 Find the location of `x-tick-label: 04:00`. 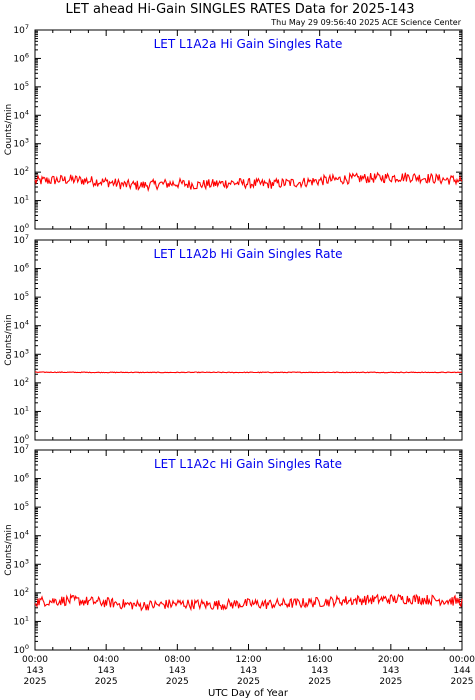

x-tick-label: 04:00 is located at coordinates (106, 660).